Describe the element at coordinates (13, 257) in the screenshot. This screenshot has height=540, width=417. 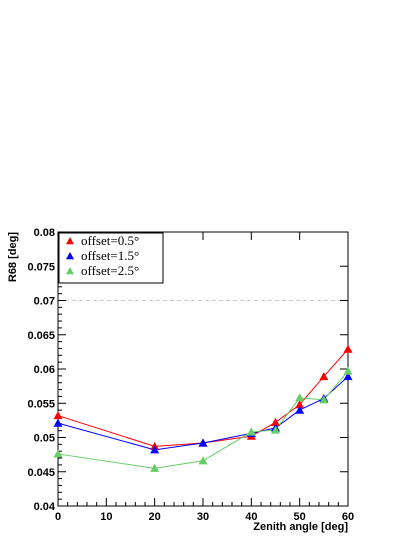
I see `y-axis-title: R68 [deg]` at that location.